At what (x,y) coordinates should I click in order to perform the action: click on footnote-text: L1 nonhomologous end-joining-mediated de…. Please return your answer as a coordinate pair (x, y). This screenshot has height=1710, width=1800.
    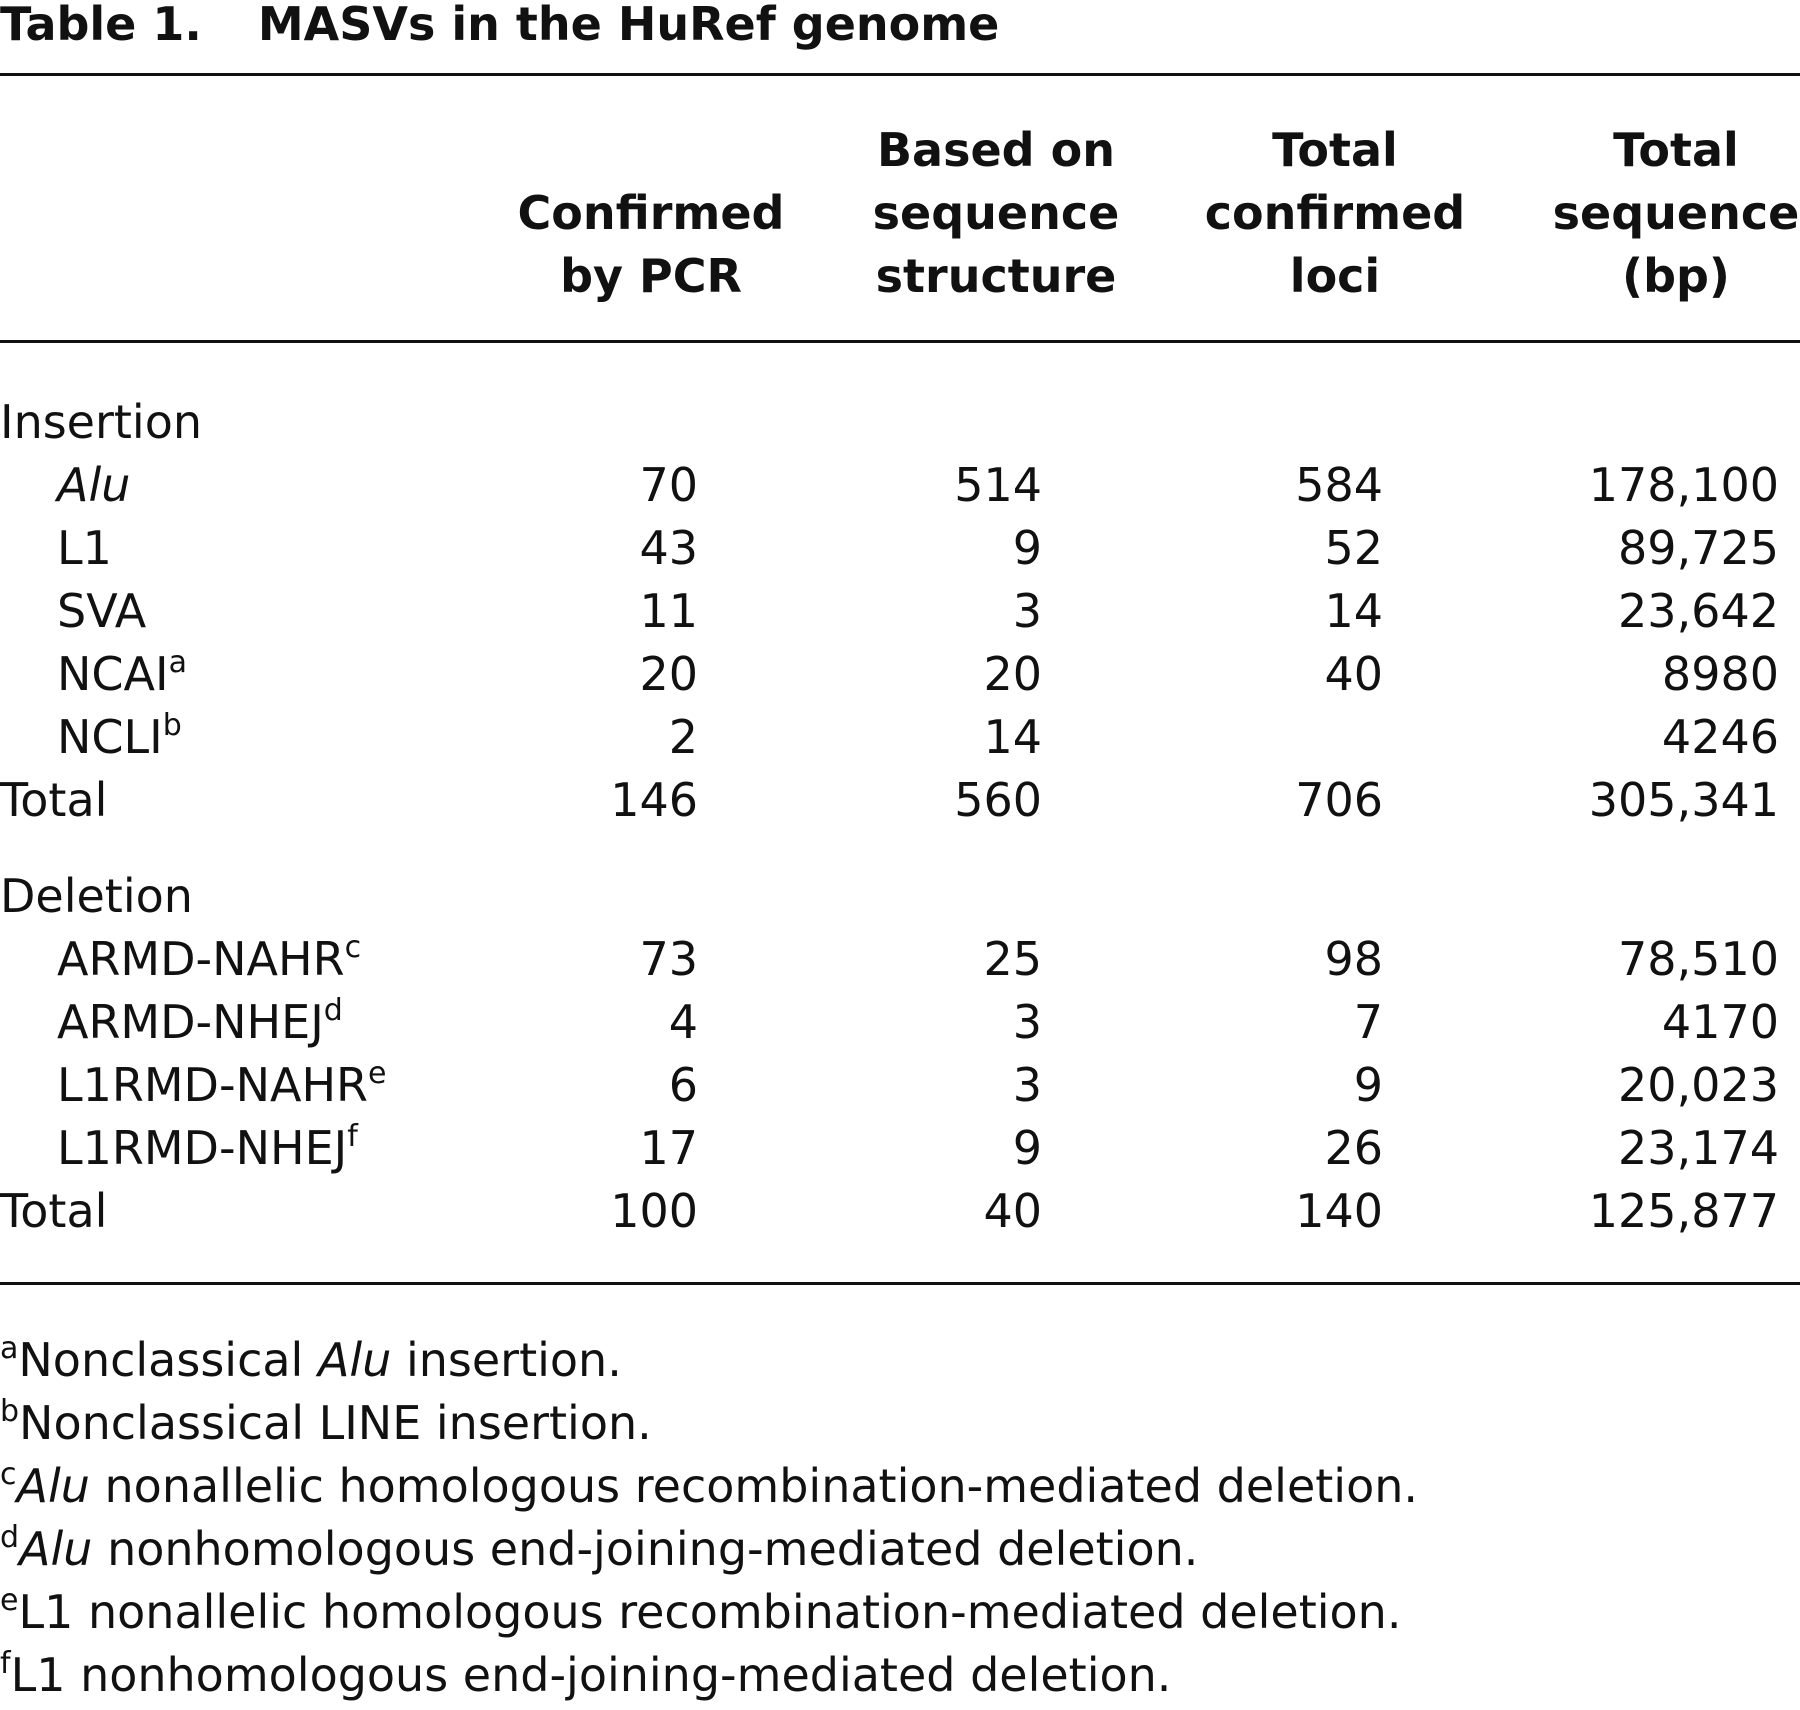
    Looking at the image, I should click on (591, 1675).